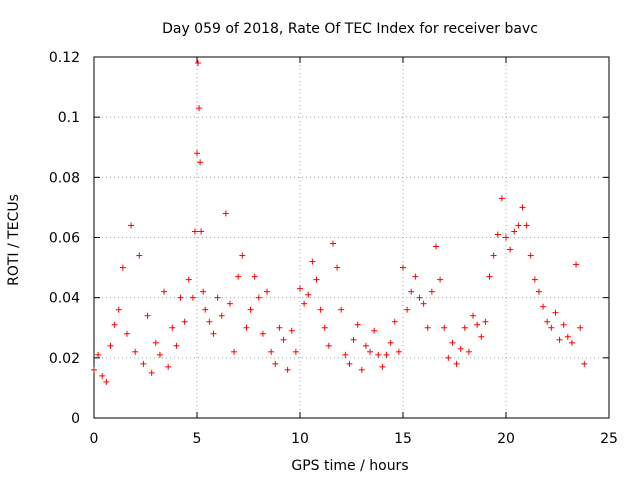 This screenshot has height=480, width=640. Describe the element at coordinates (64, 299) in the screenshot. I see `y-tick-label: 0.04` at that location.